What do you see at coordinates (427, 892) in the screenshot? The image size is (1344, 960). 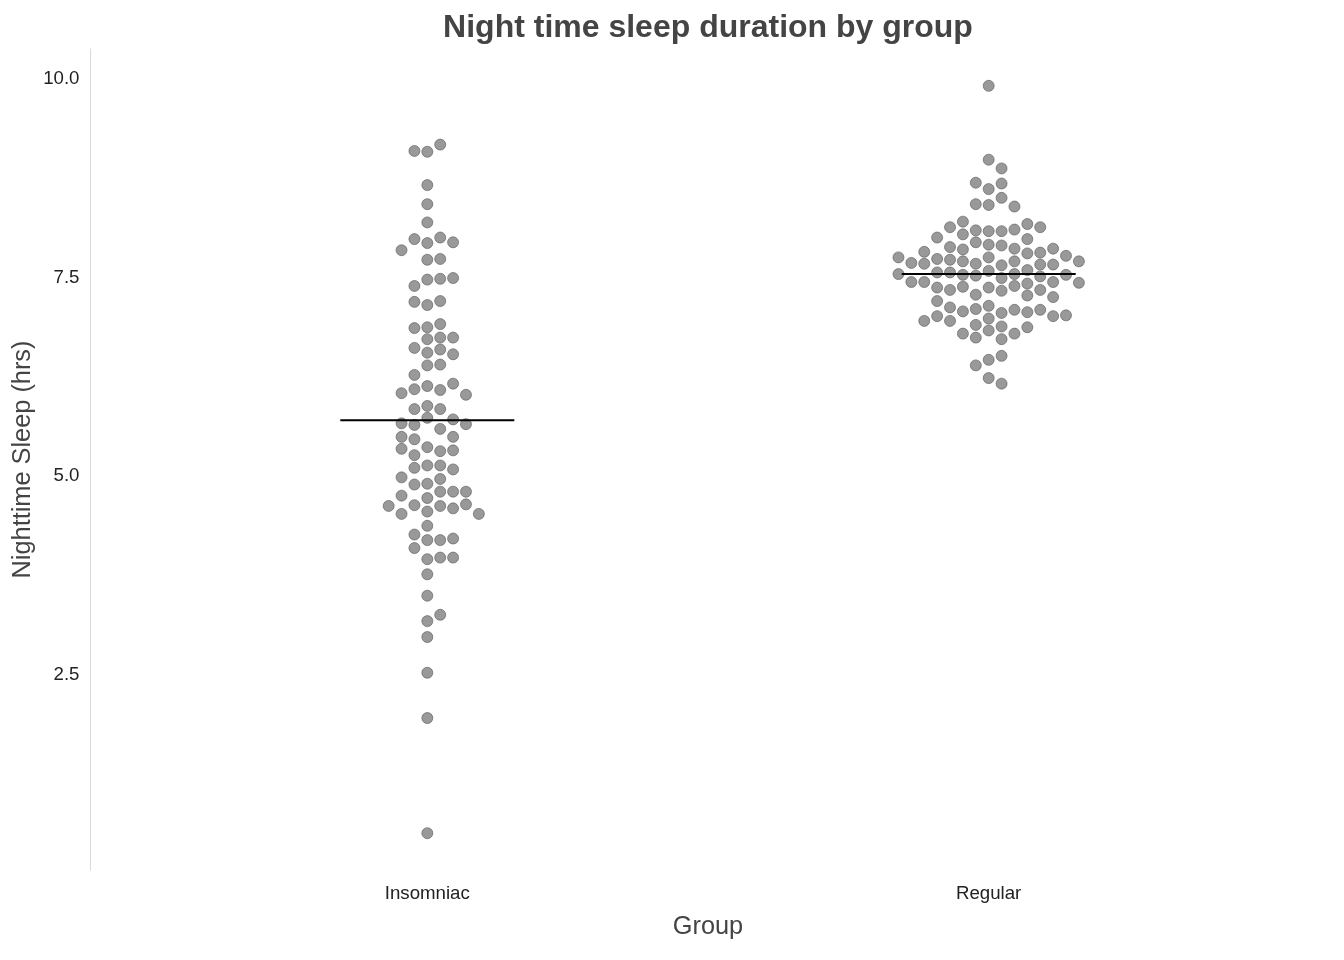 I see `x-tick-label: Insomniac` at bounding box center [427, 892].